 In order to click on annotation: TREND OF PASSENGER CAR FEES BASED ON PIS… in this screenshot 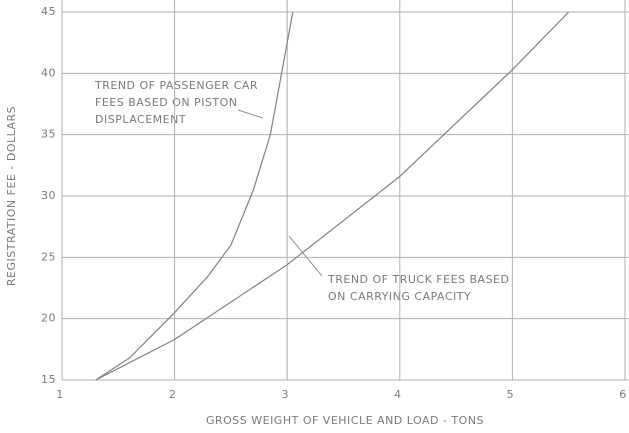, I will do `click(179, 102)`.